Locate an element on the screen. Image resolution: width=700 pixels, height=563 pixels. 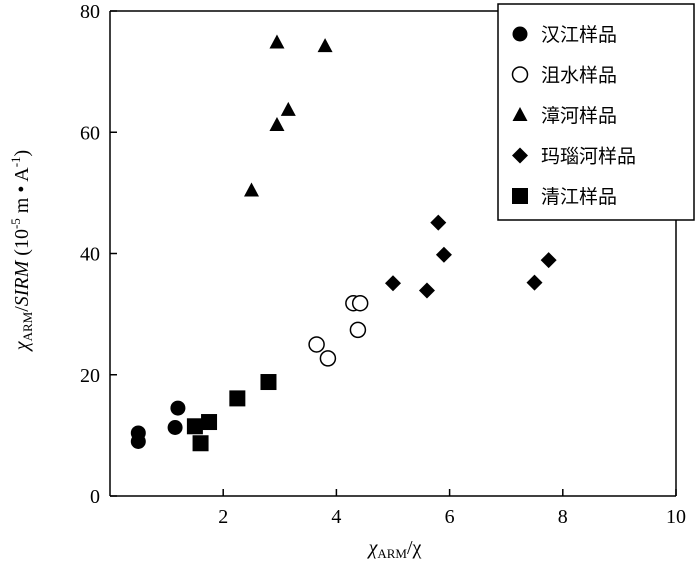
y-axis-label: χARM/SIRM (10-5 m • A-1) is located at coordinates (21, 251).